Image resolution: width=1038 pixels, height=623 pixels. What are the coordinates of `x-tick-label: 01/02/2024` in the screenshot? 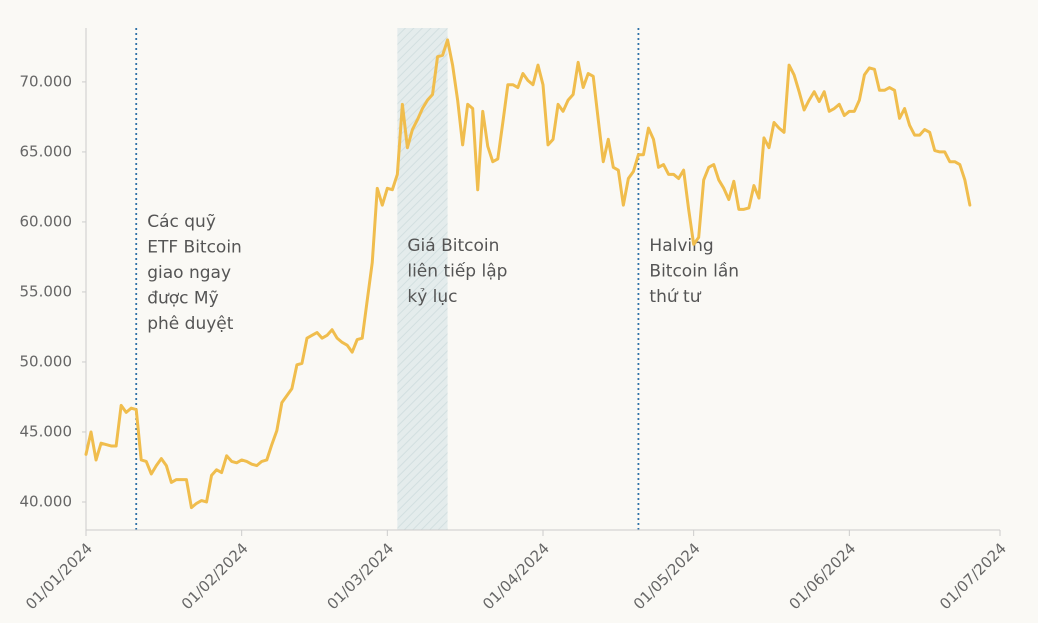 It's located at (215, 576).